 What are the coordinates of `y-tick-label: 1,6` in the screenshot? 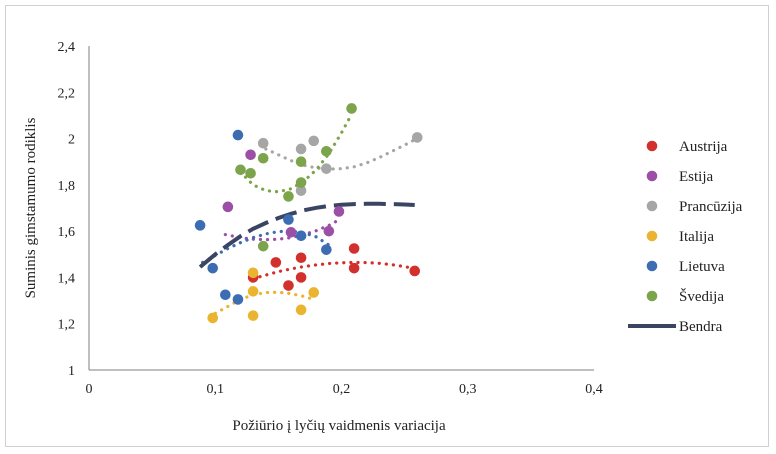 It's located at (67, 232).